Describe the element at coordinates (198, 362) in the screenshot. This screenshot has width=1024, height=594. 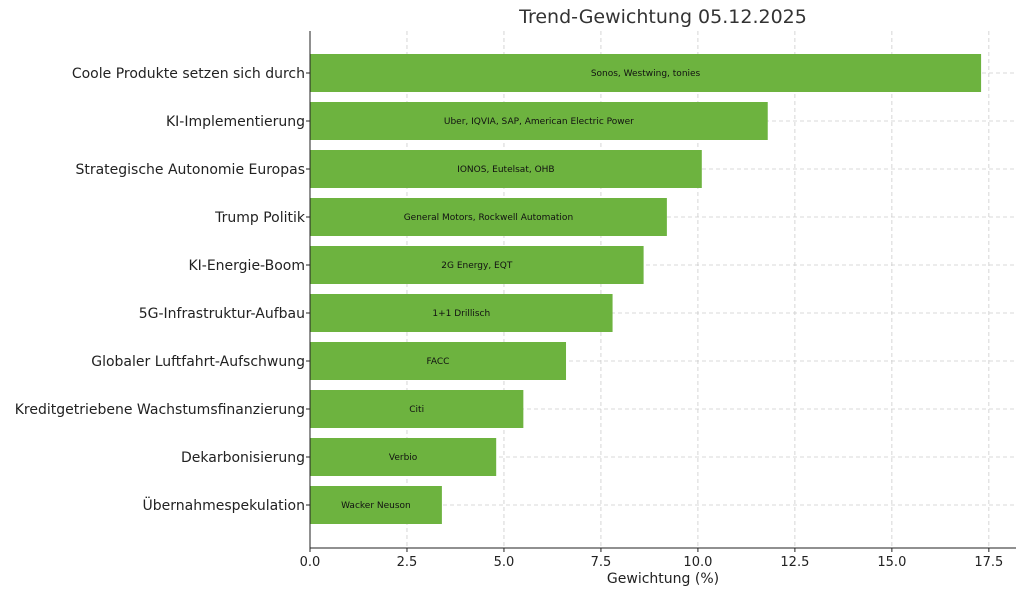
I see `category-label-6: Globaler Luftfahrt-Aufschwung` at that location.